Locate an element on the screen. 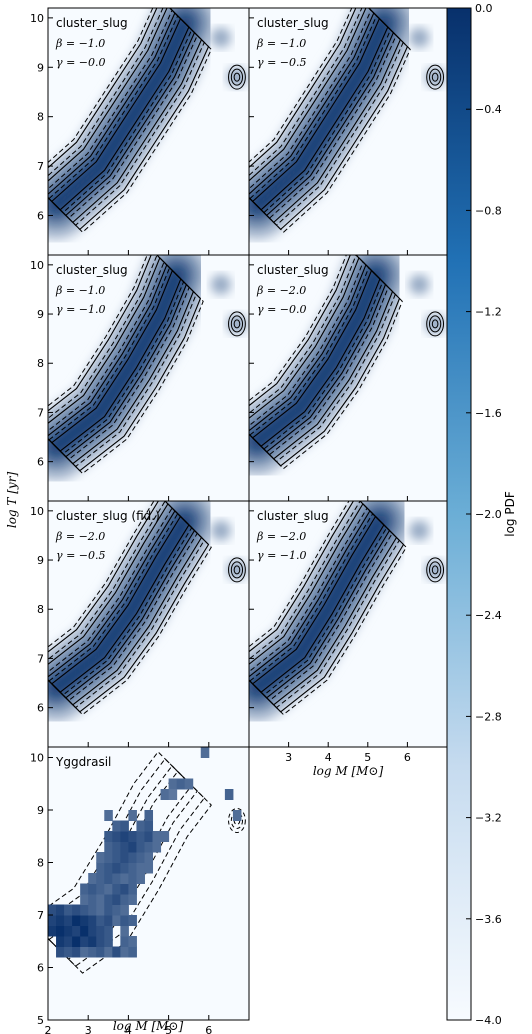 The height and width of the screenshot is (1034, 532). panel-frame is located at coordinates (148, 883).